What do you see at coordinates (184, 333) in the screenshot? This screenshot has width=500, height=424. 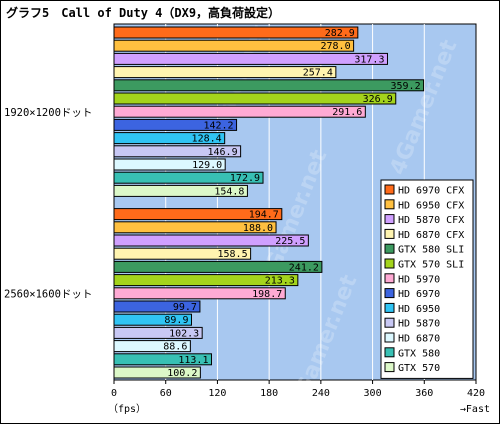 I see `value-label: 102.3` at bounding box center [184, 333].